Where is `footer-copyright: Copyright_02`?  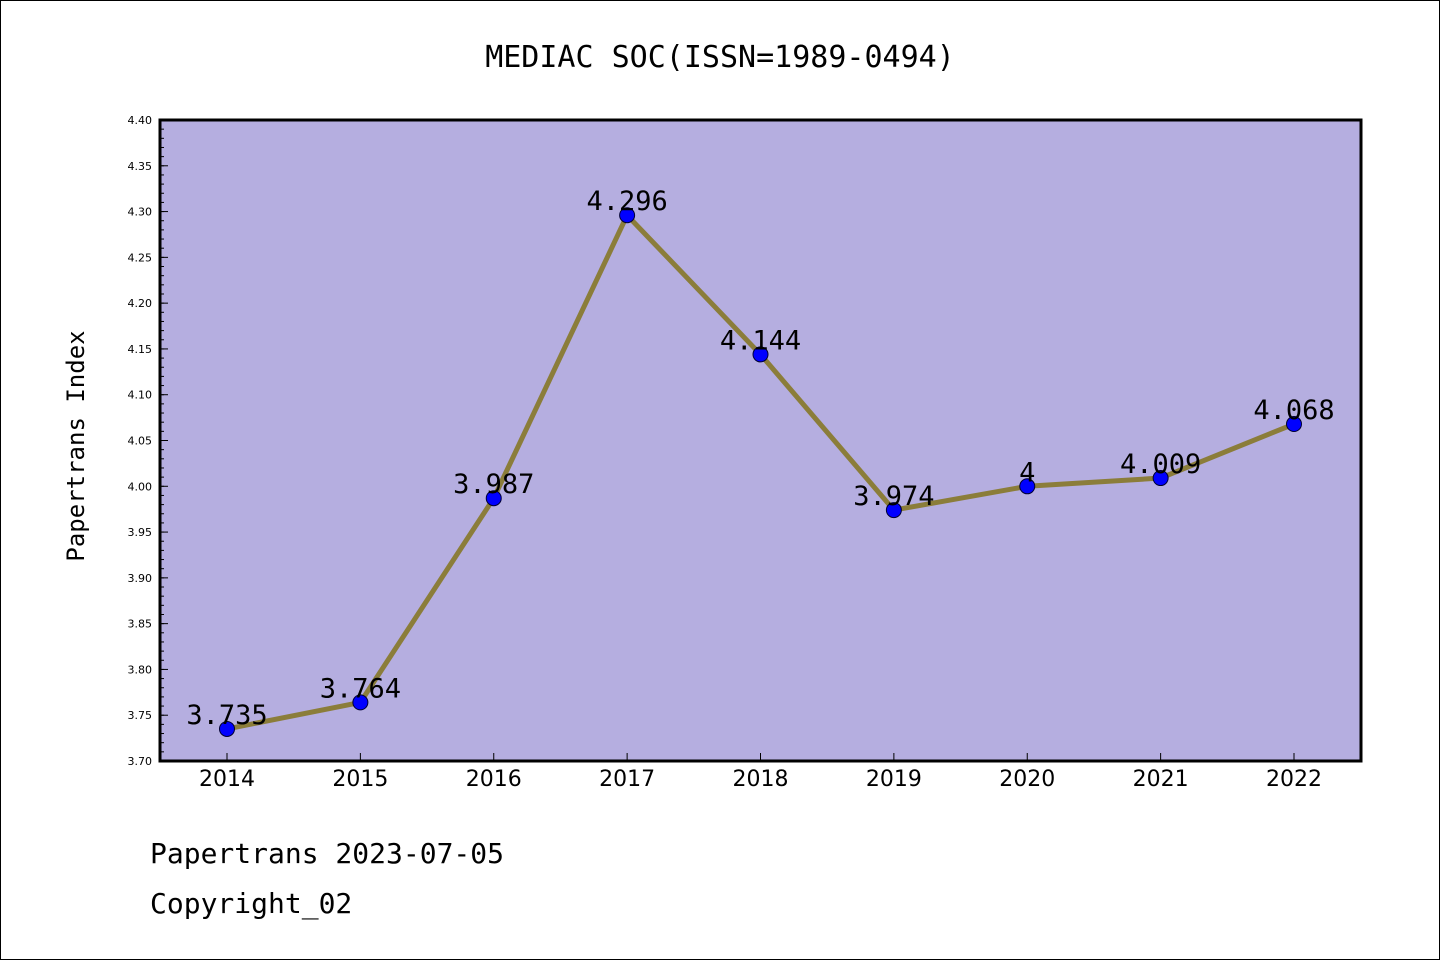 footer-copyright: Copyright_02 is located at coordinates (251, 904).